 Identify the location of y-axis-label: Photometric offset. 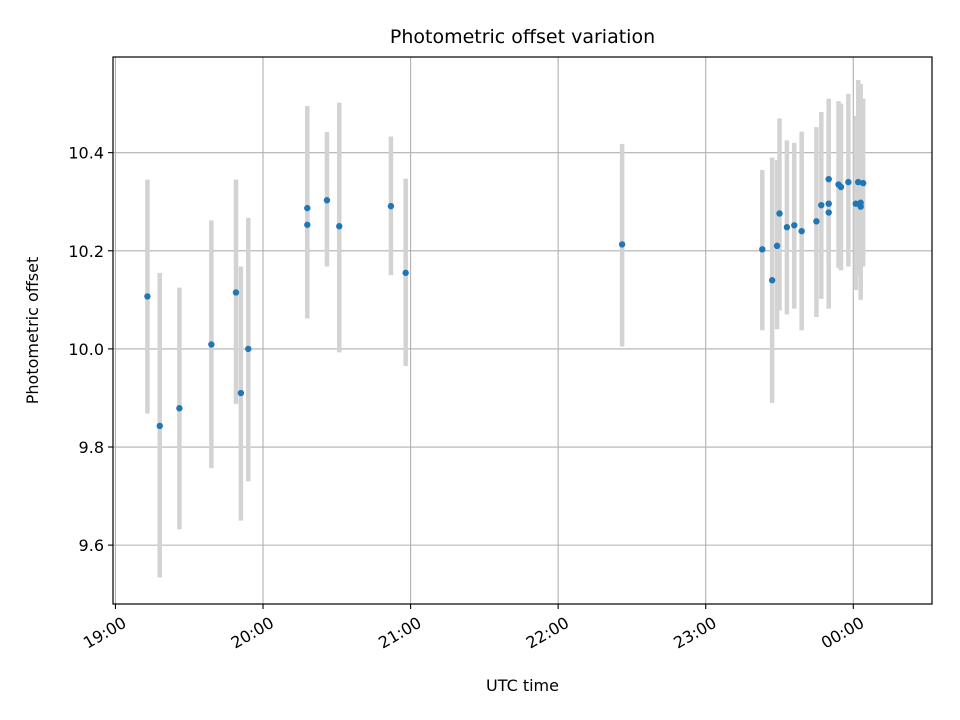
(32, 331).